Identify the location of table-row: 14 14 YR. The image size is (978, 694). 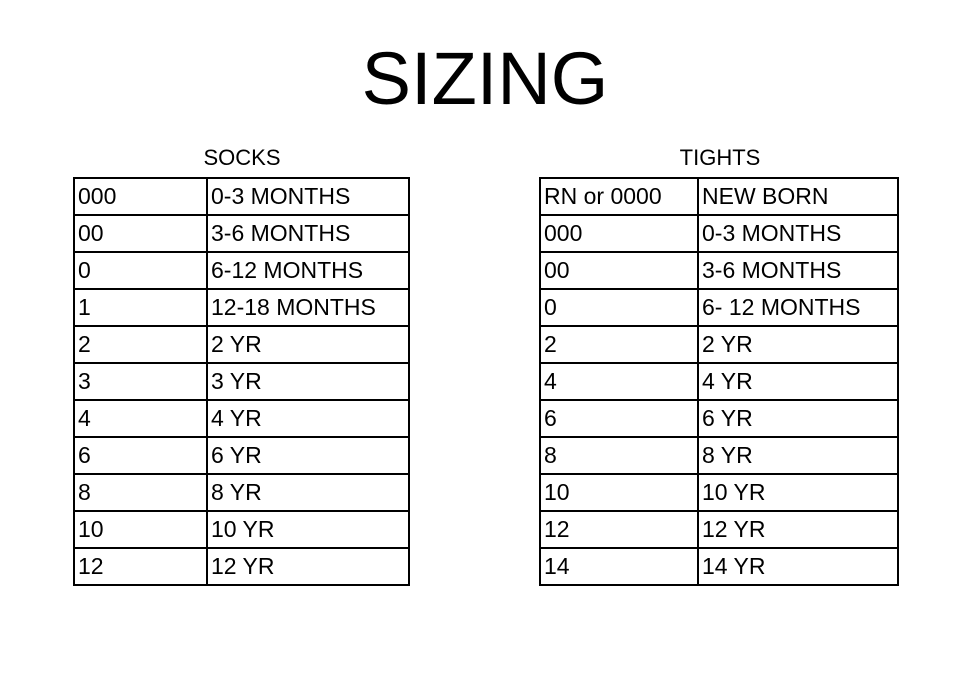
(719, 566).